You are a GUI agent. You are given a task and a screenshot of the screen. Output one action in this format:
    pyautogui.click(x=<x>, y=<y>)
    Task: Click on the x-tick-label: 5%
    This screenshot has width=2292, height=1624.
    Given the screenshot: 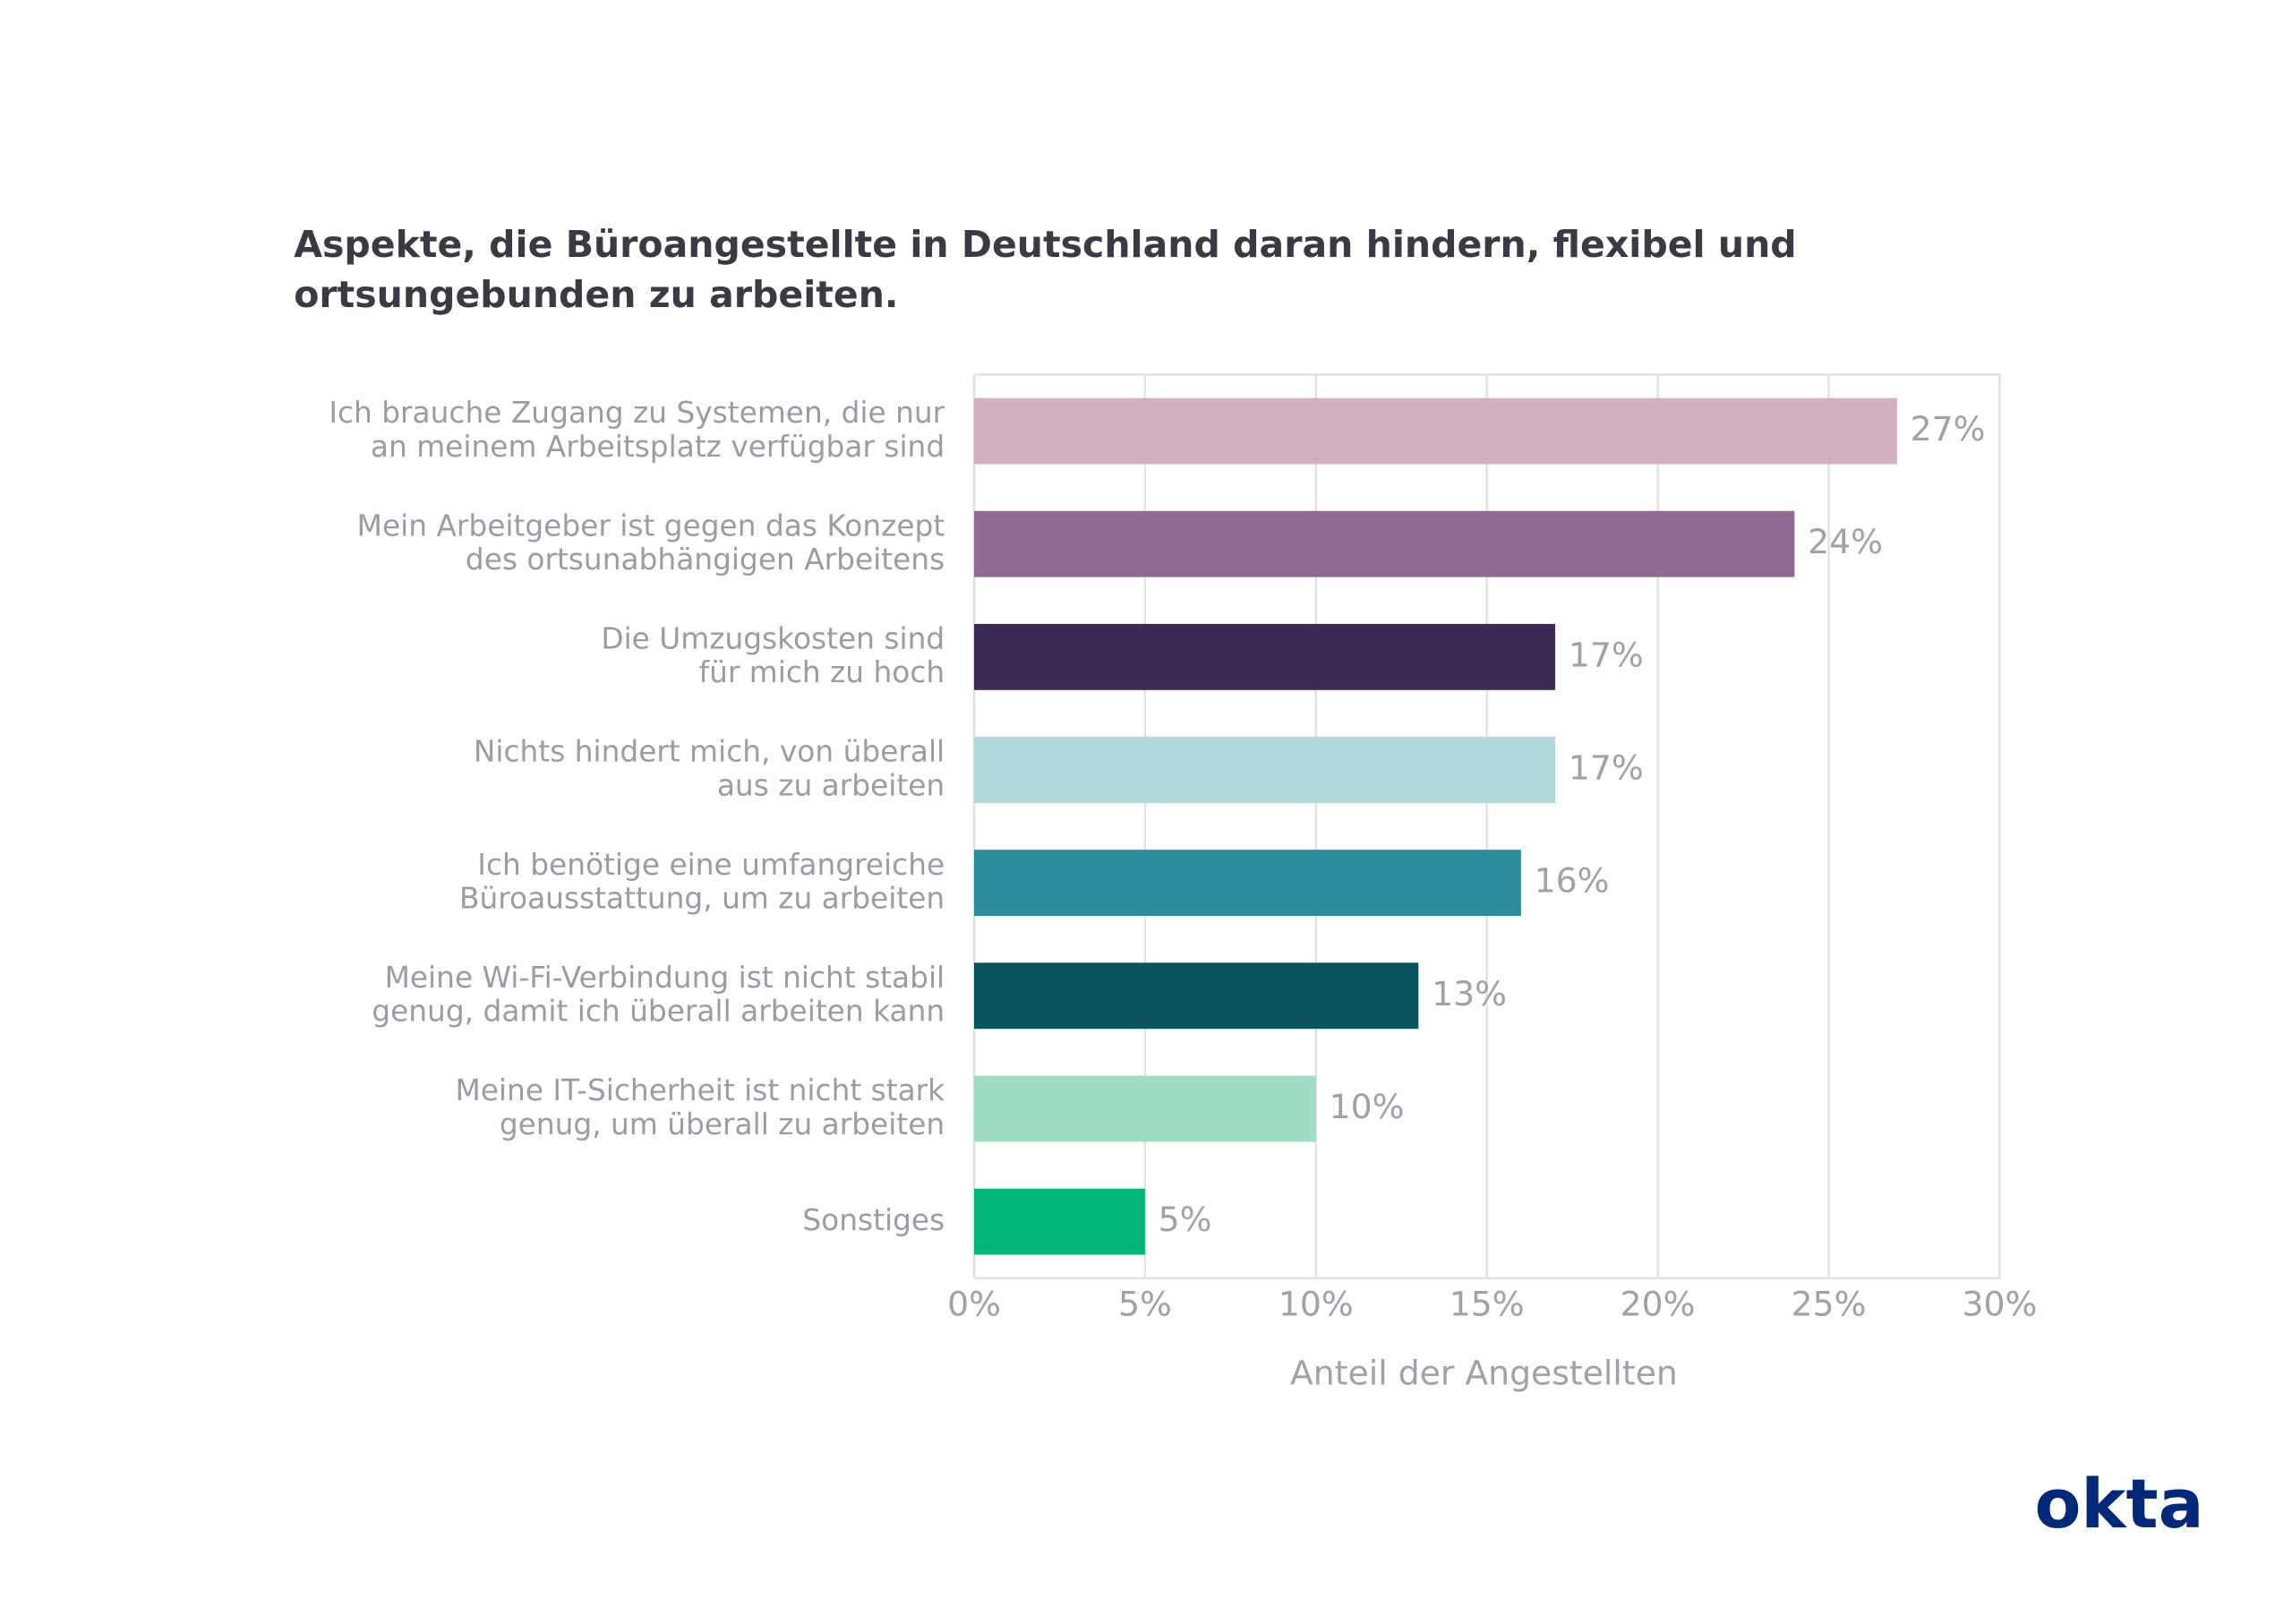 What is the action you would take?
    pyautogui.click(x=1145, y=1303)
    